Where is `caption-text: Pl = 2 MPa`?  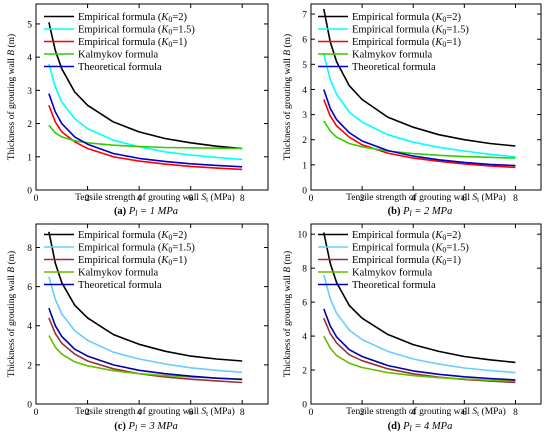
caption-text: Pl = 2 MPa is located at coordinates (427, 212).